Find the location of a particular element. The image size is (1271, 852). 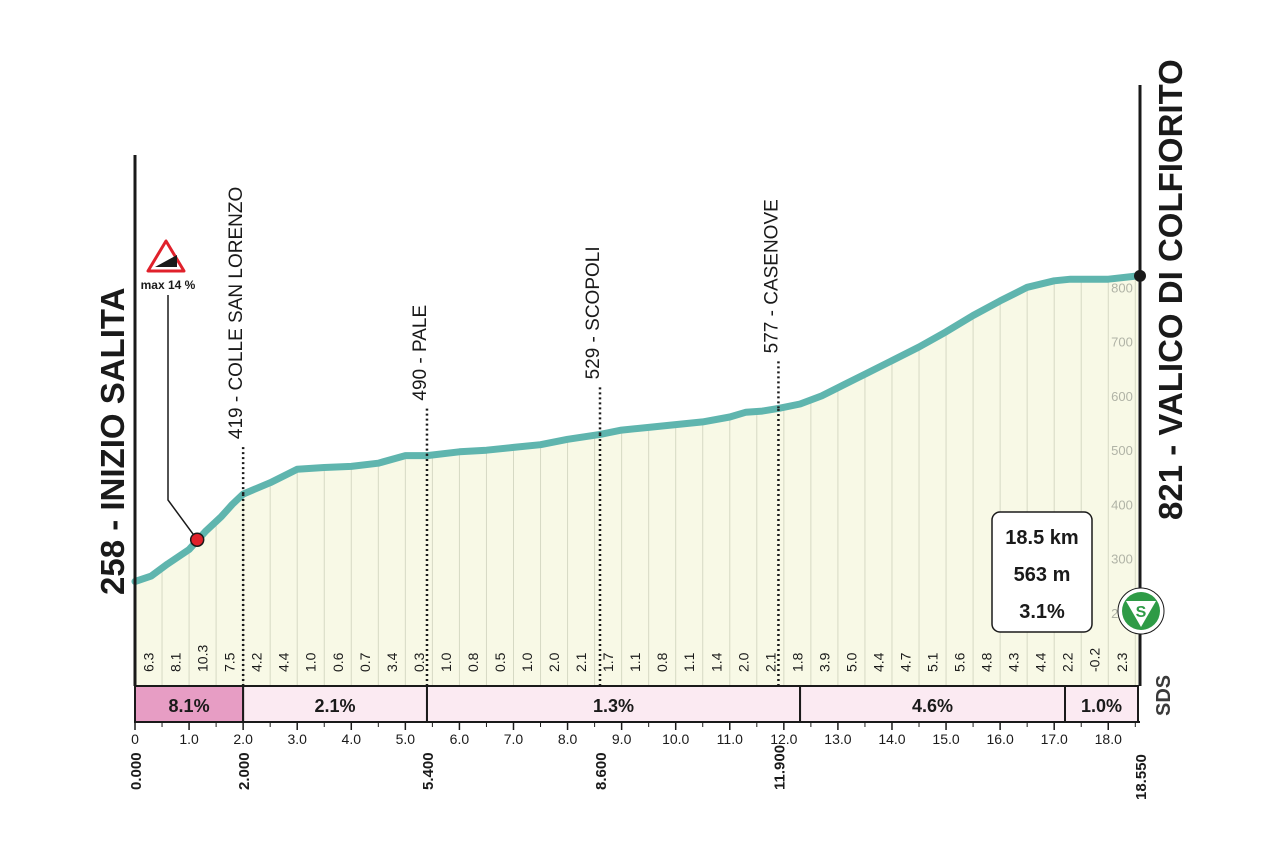

x-tick-label: 16.0 is located at coordinates (999, 739).